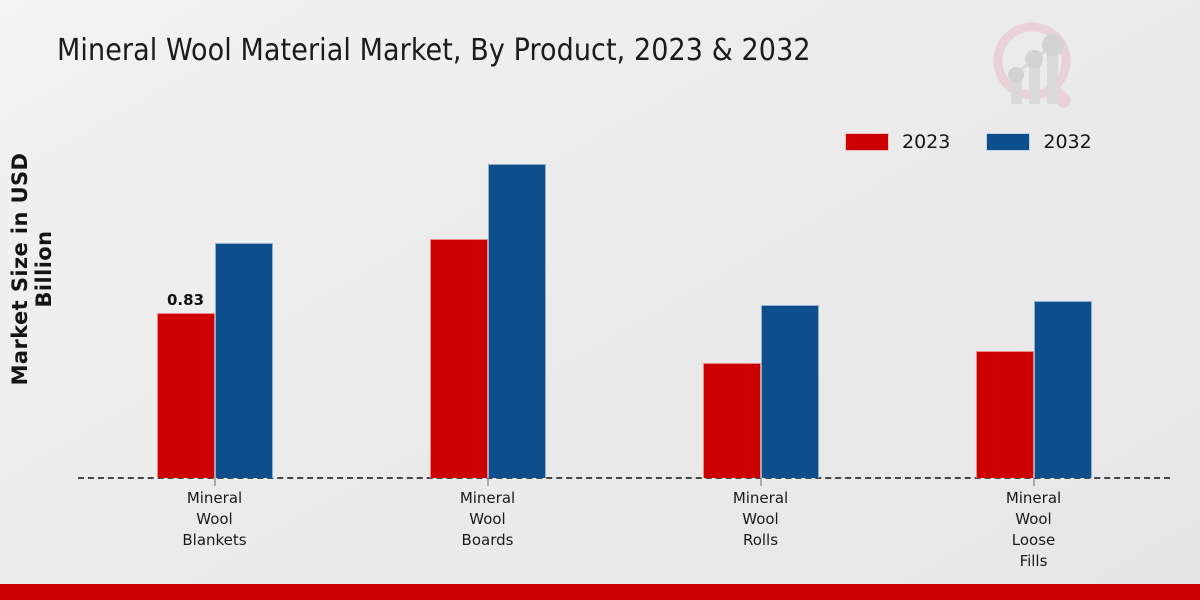  I want to click on x-axis-category-label: Mineral Wool Blankets, so click(215, 519).